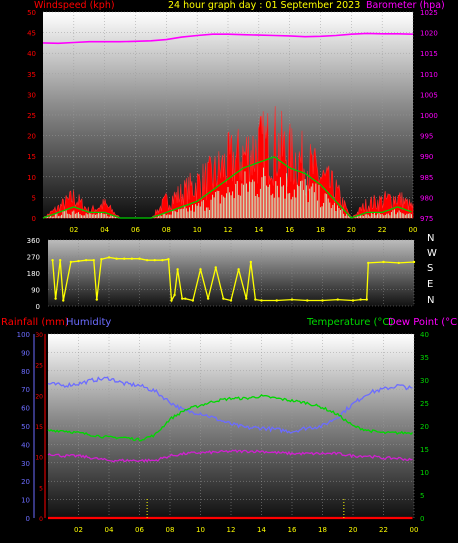 The height and width of the screenshot is (543, 458). I want to click on barometer-tick: 990, so click(426, 157).